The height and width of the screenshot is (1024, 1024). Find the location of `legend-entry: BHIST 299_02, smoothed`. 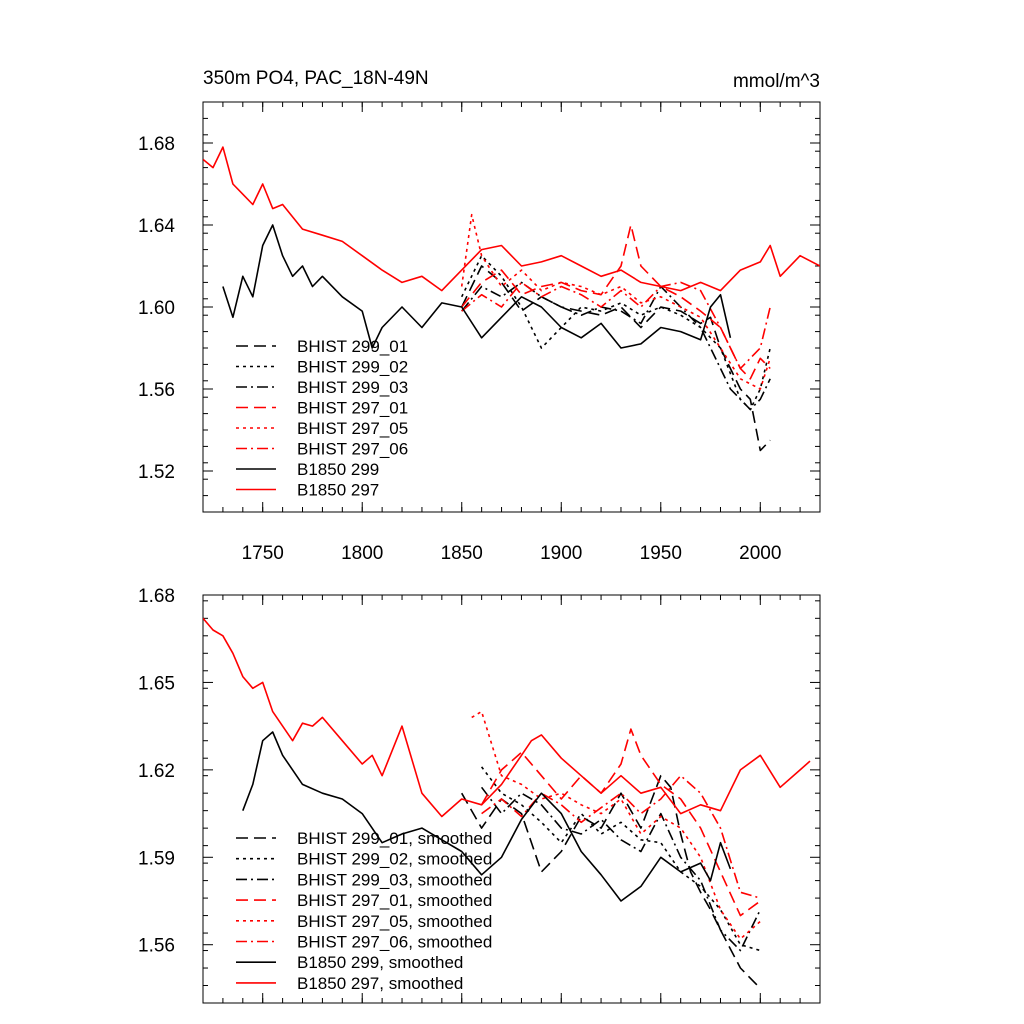

legend-entry: BHIST 299_02, smoothed is located at coordinates (394, 859).